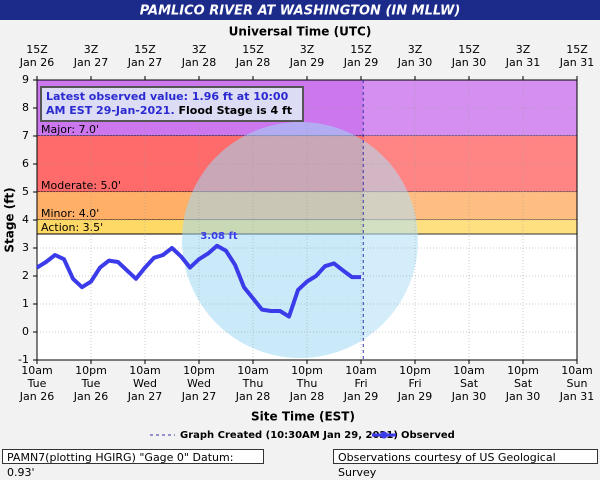 This screenshot has width=600, height=480. What do you see at coordinates (25, 331) in the screenshot?
I see `y-tick-label: 0` at bounding box center [25, 331].